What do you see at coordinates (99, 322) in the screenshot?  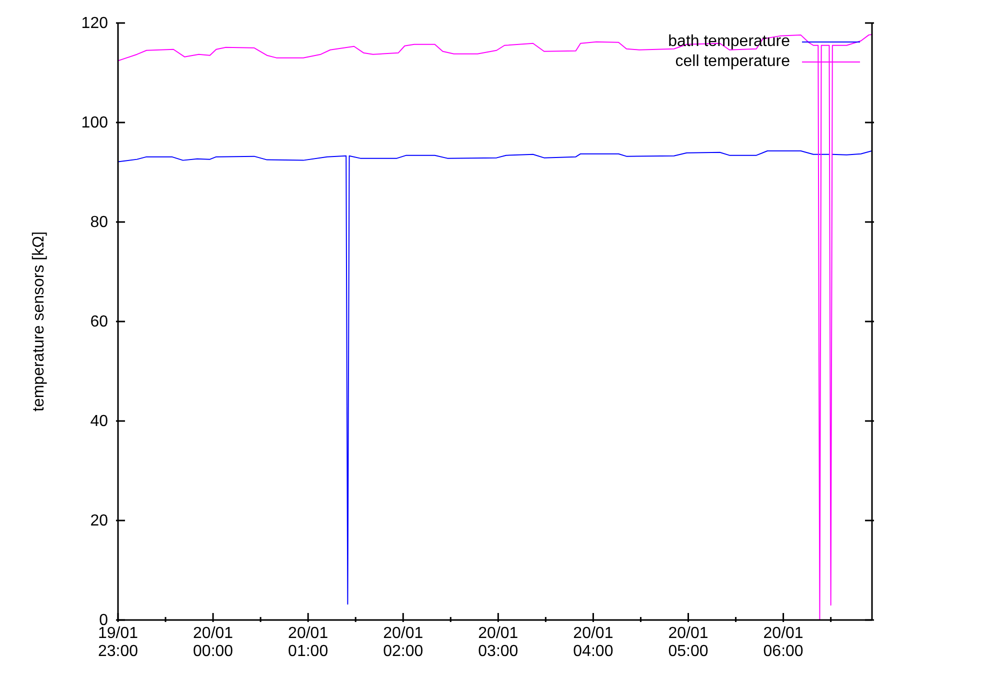 I see `y-tick-label: 60` at bounding box center [99, 322].